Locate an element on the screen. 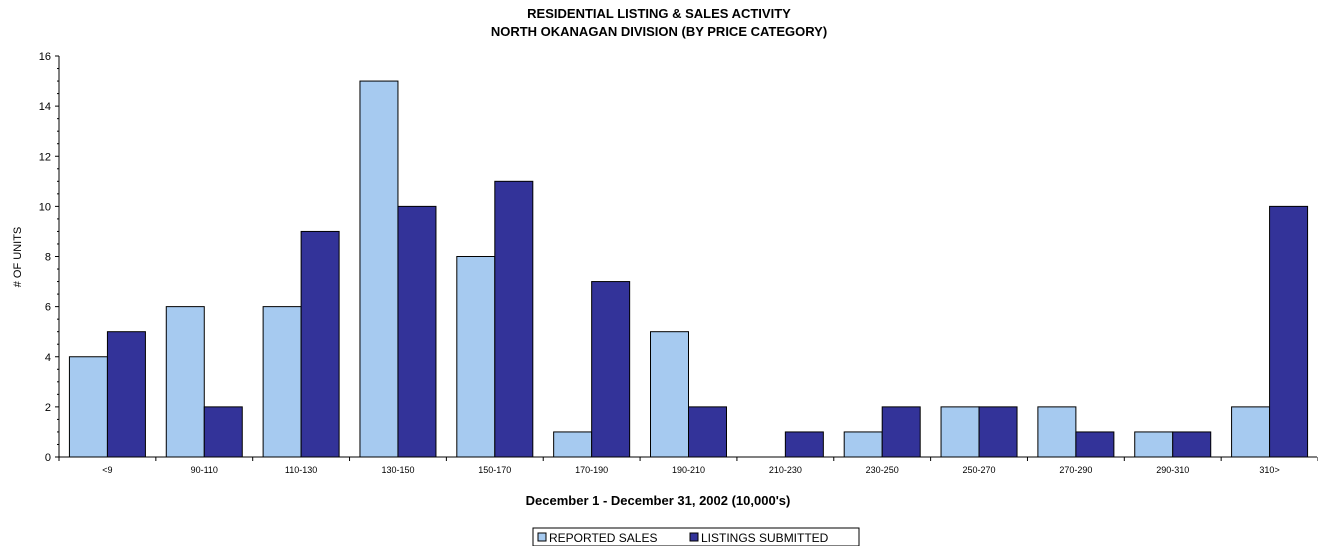 The height and width of the screenshot is (546, 1318). y-tick-label: 16 is located at coordinates (45, 57).